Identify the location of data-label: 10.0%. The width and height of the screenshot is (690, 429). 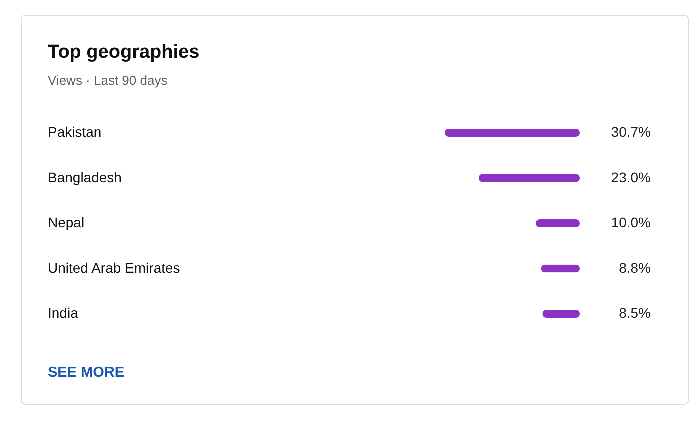
(631, 222).